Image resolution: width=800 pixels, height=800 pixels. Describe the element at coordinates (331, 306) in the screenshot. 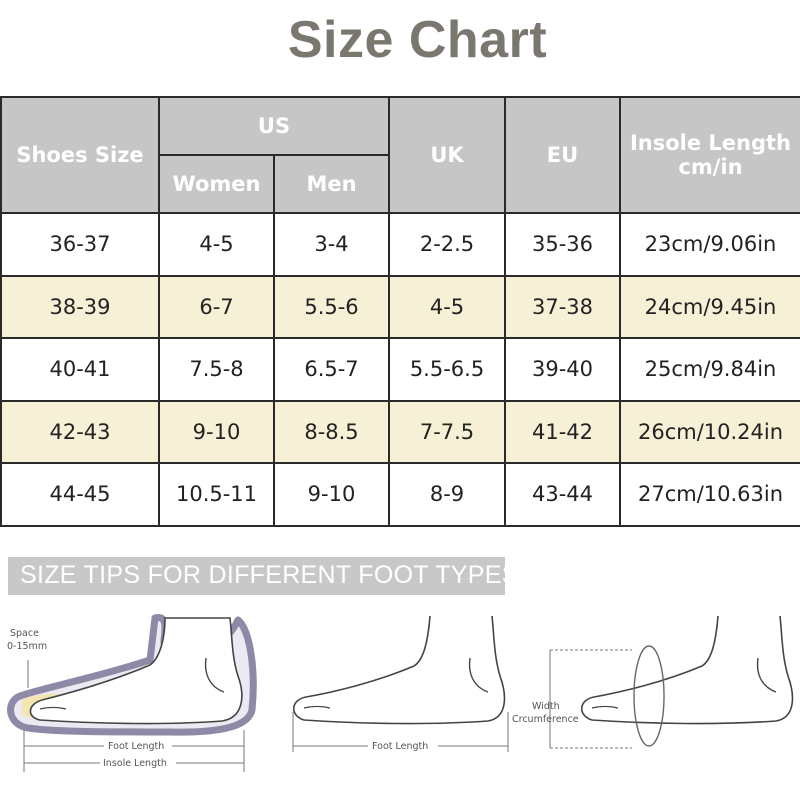

I see `cell-us-men: 5.5-6` at that location.